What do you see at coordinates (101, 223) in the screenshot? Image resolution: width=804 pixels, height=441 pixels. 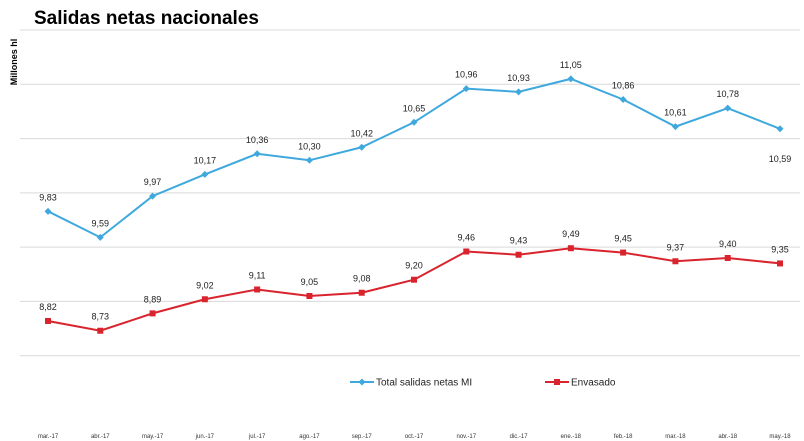 I see `data-label: 9,59` at bounding box center [101, 223].